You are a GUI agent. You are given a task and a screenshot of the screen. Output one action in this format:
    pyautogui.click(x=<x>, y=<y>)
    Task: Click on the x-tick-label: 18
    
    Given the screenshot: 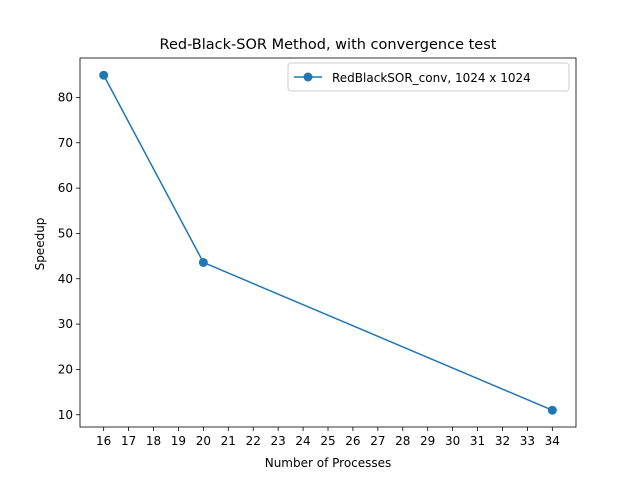 What is the action you would take?
    pyautogui.click(x=153, y=441)
    